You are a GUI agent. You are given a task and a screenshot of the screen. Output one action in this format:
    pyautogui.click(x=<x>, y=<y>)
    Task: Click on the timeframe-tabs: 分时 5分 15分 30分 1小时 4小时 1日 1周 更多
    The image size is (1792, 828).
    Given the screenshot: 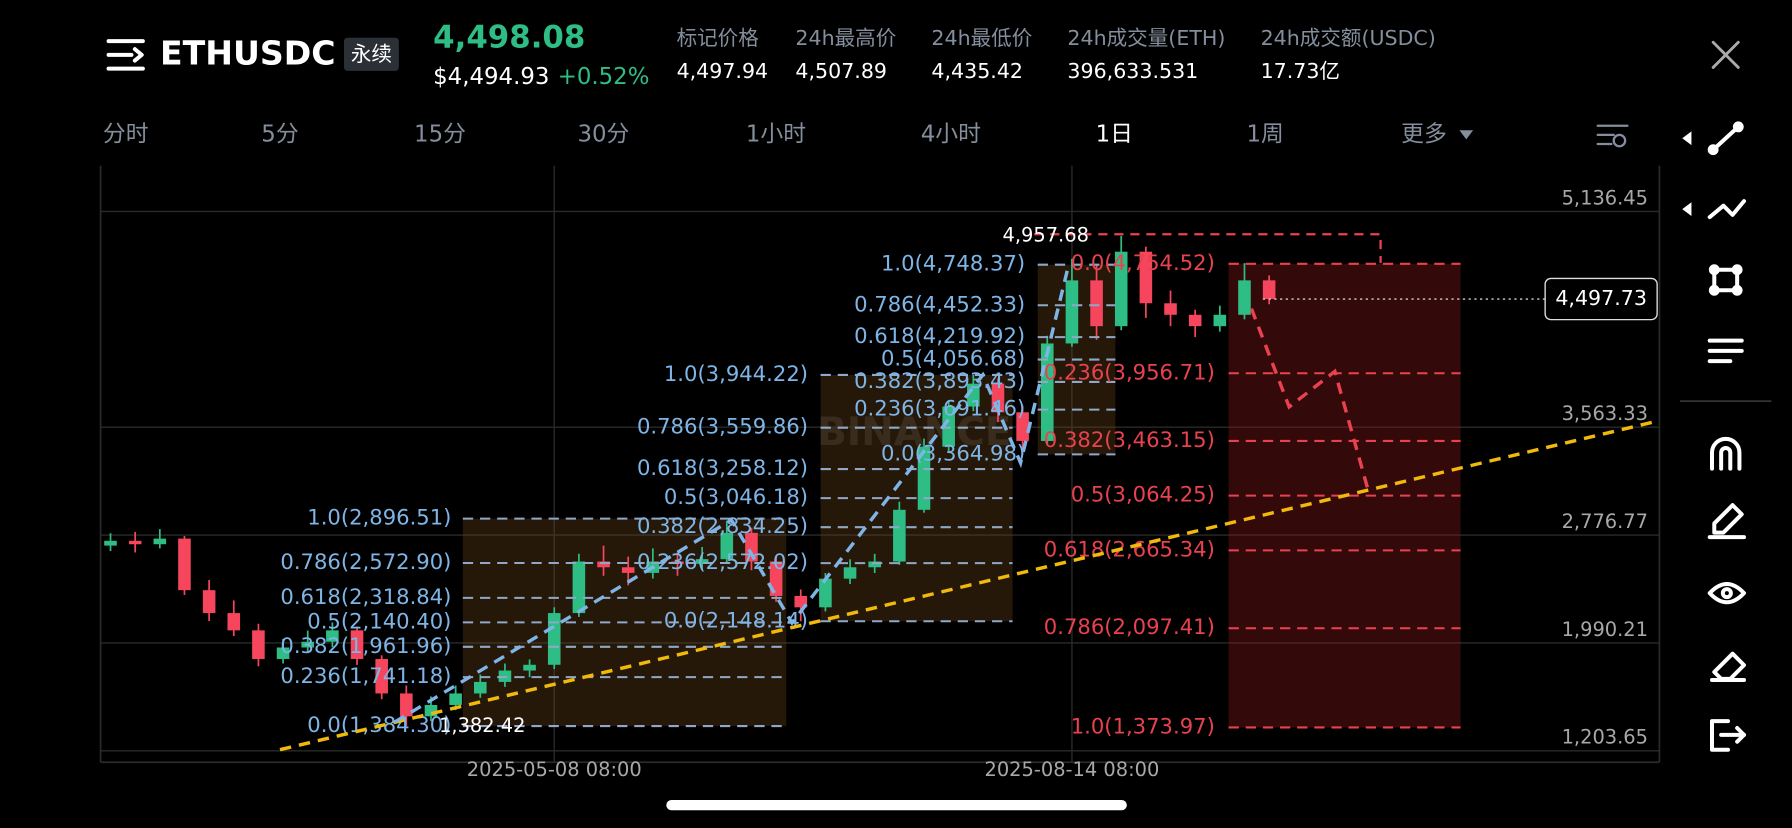 What is the action you would take?
    pyautogui.click(x=775, y=134)
    